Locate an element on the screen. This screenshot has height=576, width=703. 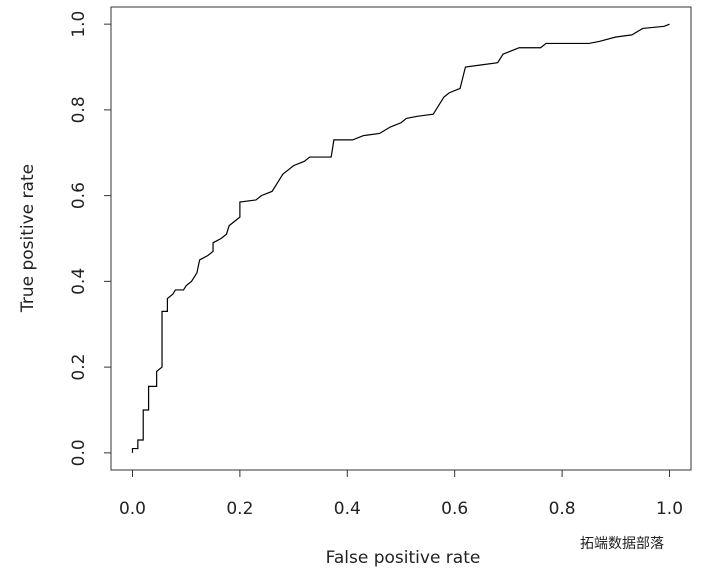
x-tick-label: 0.0 is located at coordinates (132, 509).